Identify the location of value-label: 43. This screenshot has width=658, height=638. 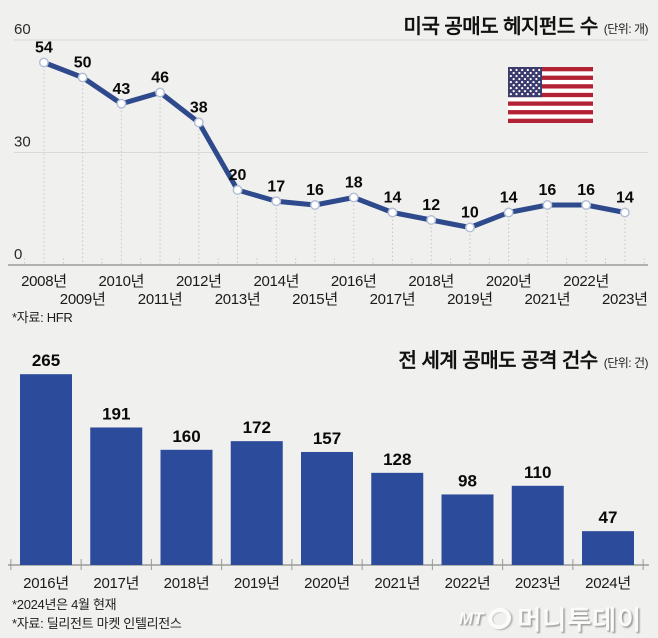
(121, 89).